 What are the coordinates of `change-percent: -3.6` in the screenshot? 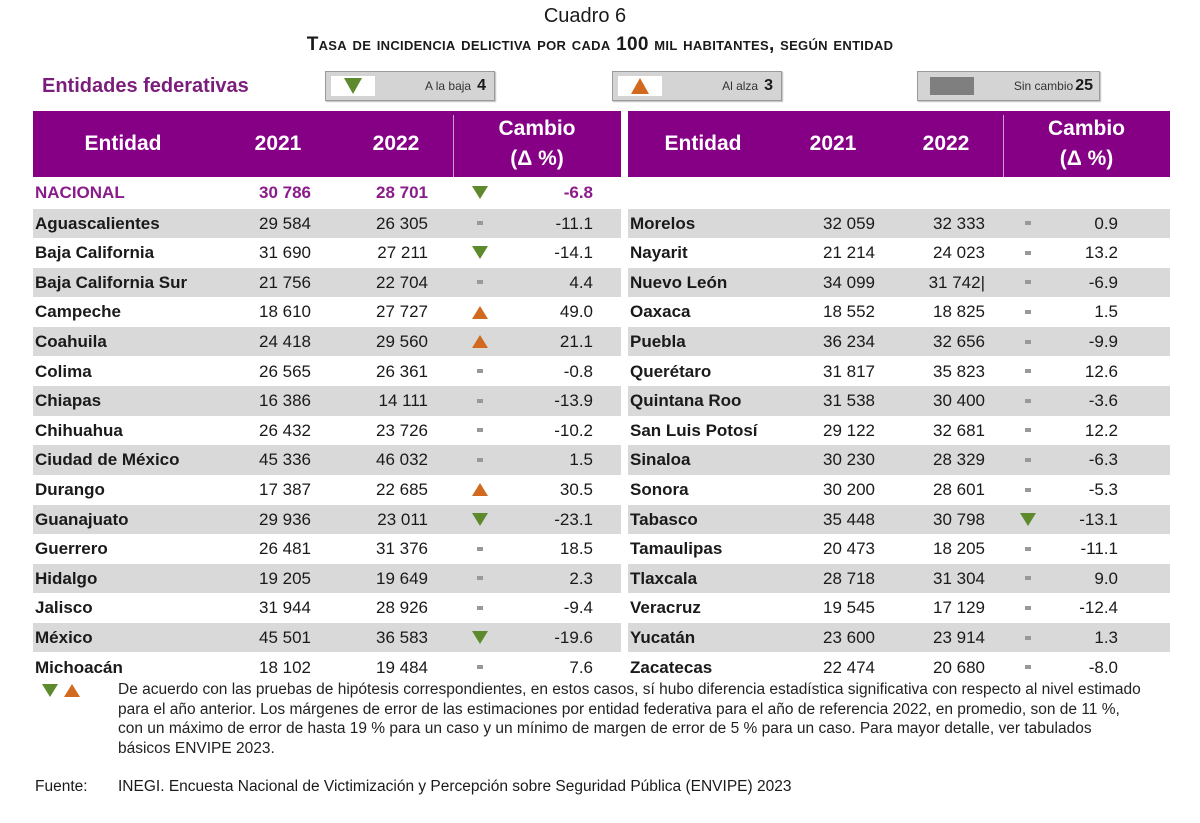 It's located at (1103, 401).